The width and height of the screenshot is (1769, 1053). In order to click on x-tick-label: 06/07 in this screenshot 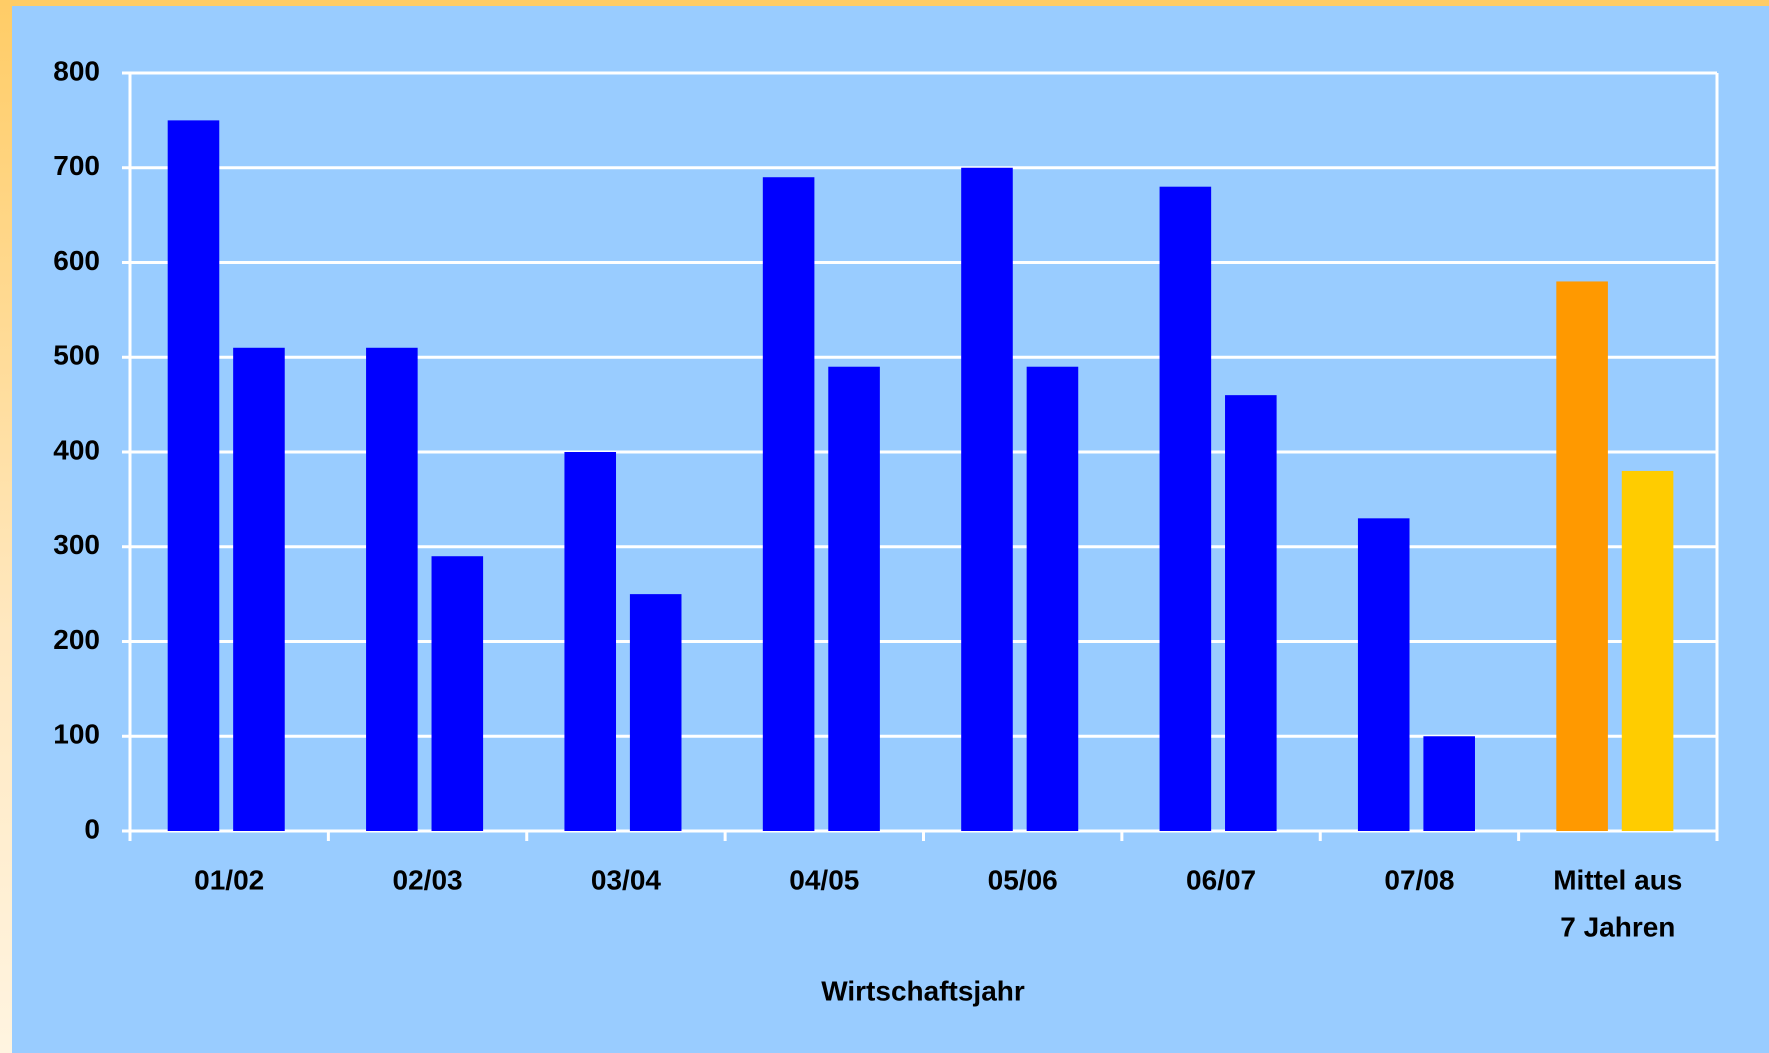, I will do `click(1221, 879)`.